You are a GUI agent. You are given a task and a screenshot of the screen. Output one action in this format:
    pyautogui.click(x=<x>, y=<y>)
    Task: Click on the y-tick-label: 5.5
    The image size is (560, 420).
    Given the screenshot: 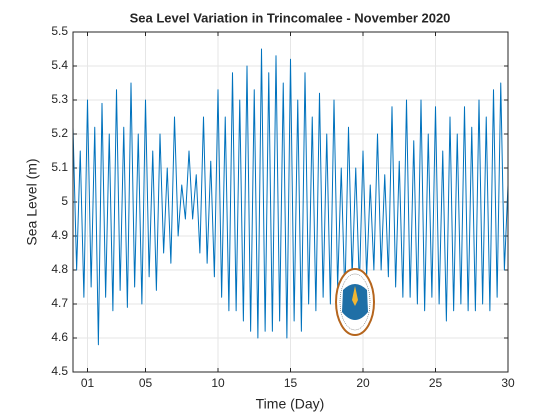 What is the action you would take?
    pyautogui.click(x=59, y=31)
    